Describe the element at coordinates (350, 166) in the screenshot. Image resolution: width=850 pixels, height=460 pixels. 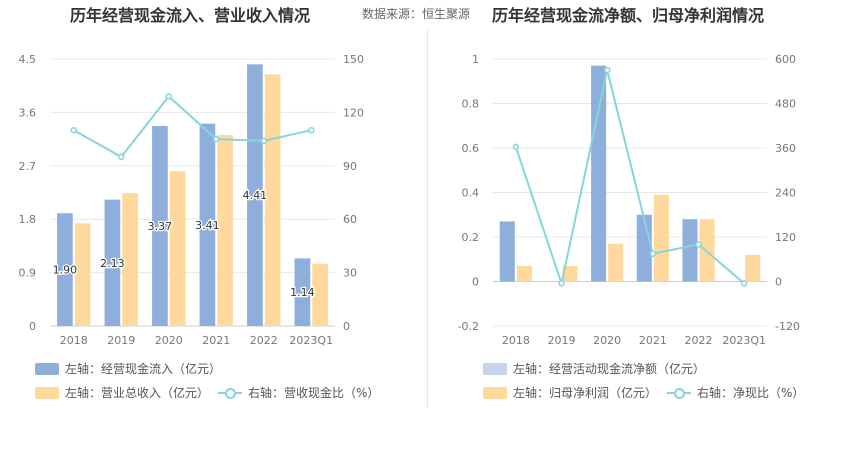
I see `right-tick-label: 90` at that location.